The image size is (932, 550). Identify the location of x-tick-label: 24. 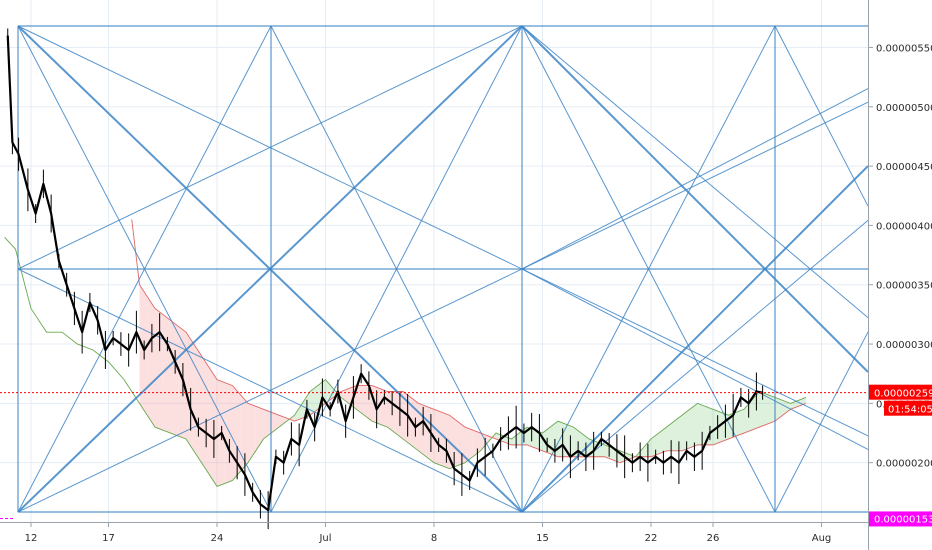
(217, 538).